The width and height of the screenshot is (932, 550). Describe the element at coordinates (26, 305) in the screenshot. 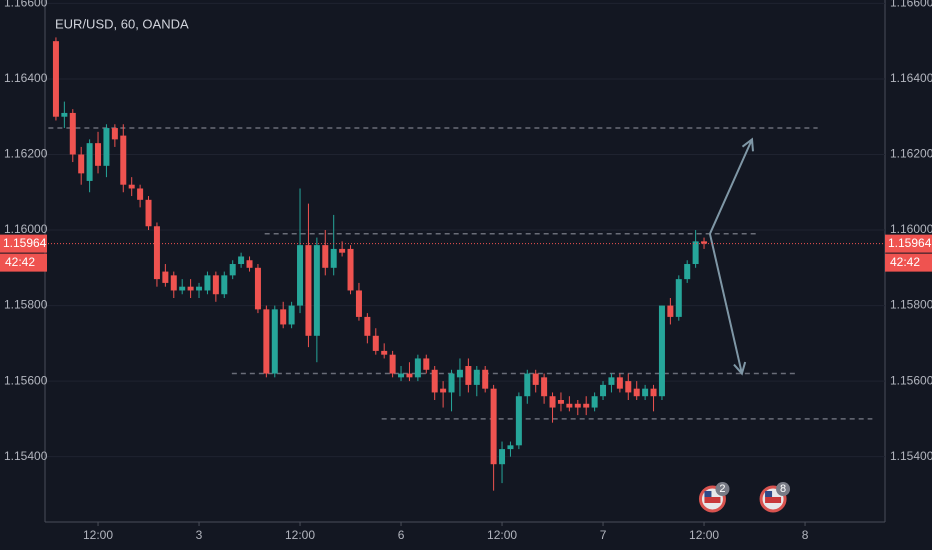

I see `y-tick-label: 1.15800` at that location.